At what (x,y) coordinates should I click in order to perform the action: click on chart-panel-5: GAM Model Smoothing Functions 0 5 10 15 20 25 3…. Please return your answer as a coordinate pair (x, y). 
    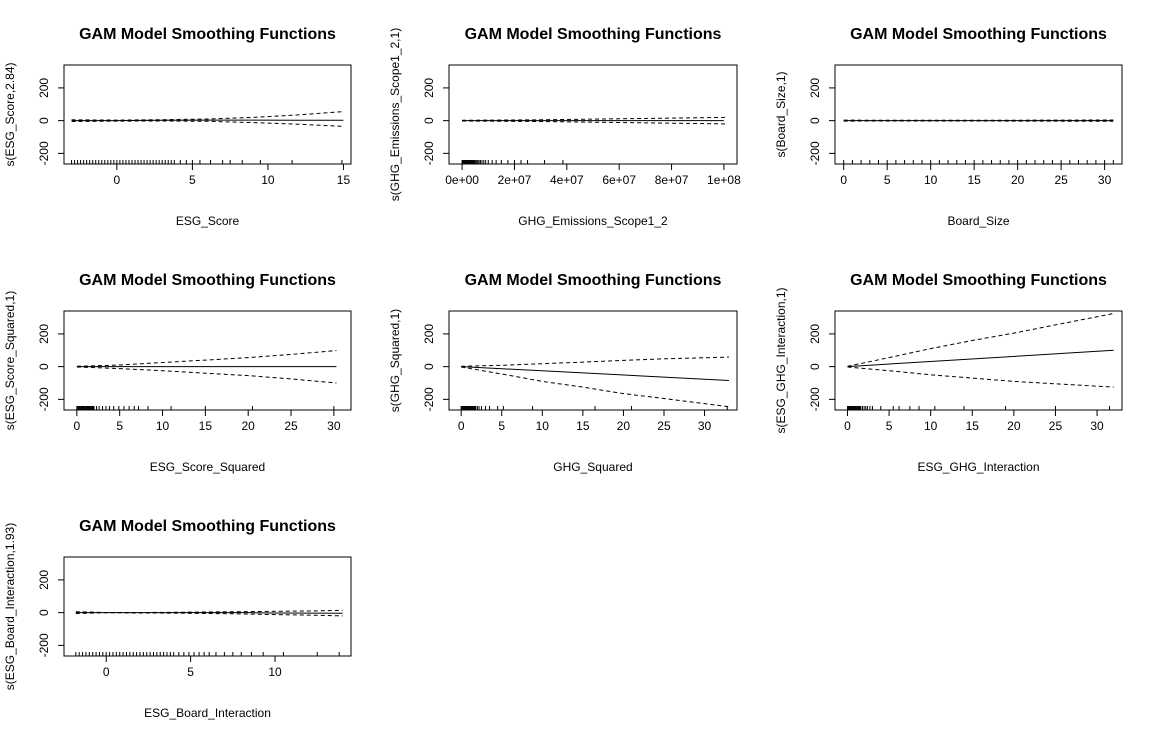
    Looking at the image, I should click on (563, 373).